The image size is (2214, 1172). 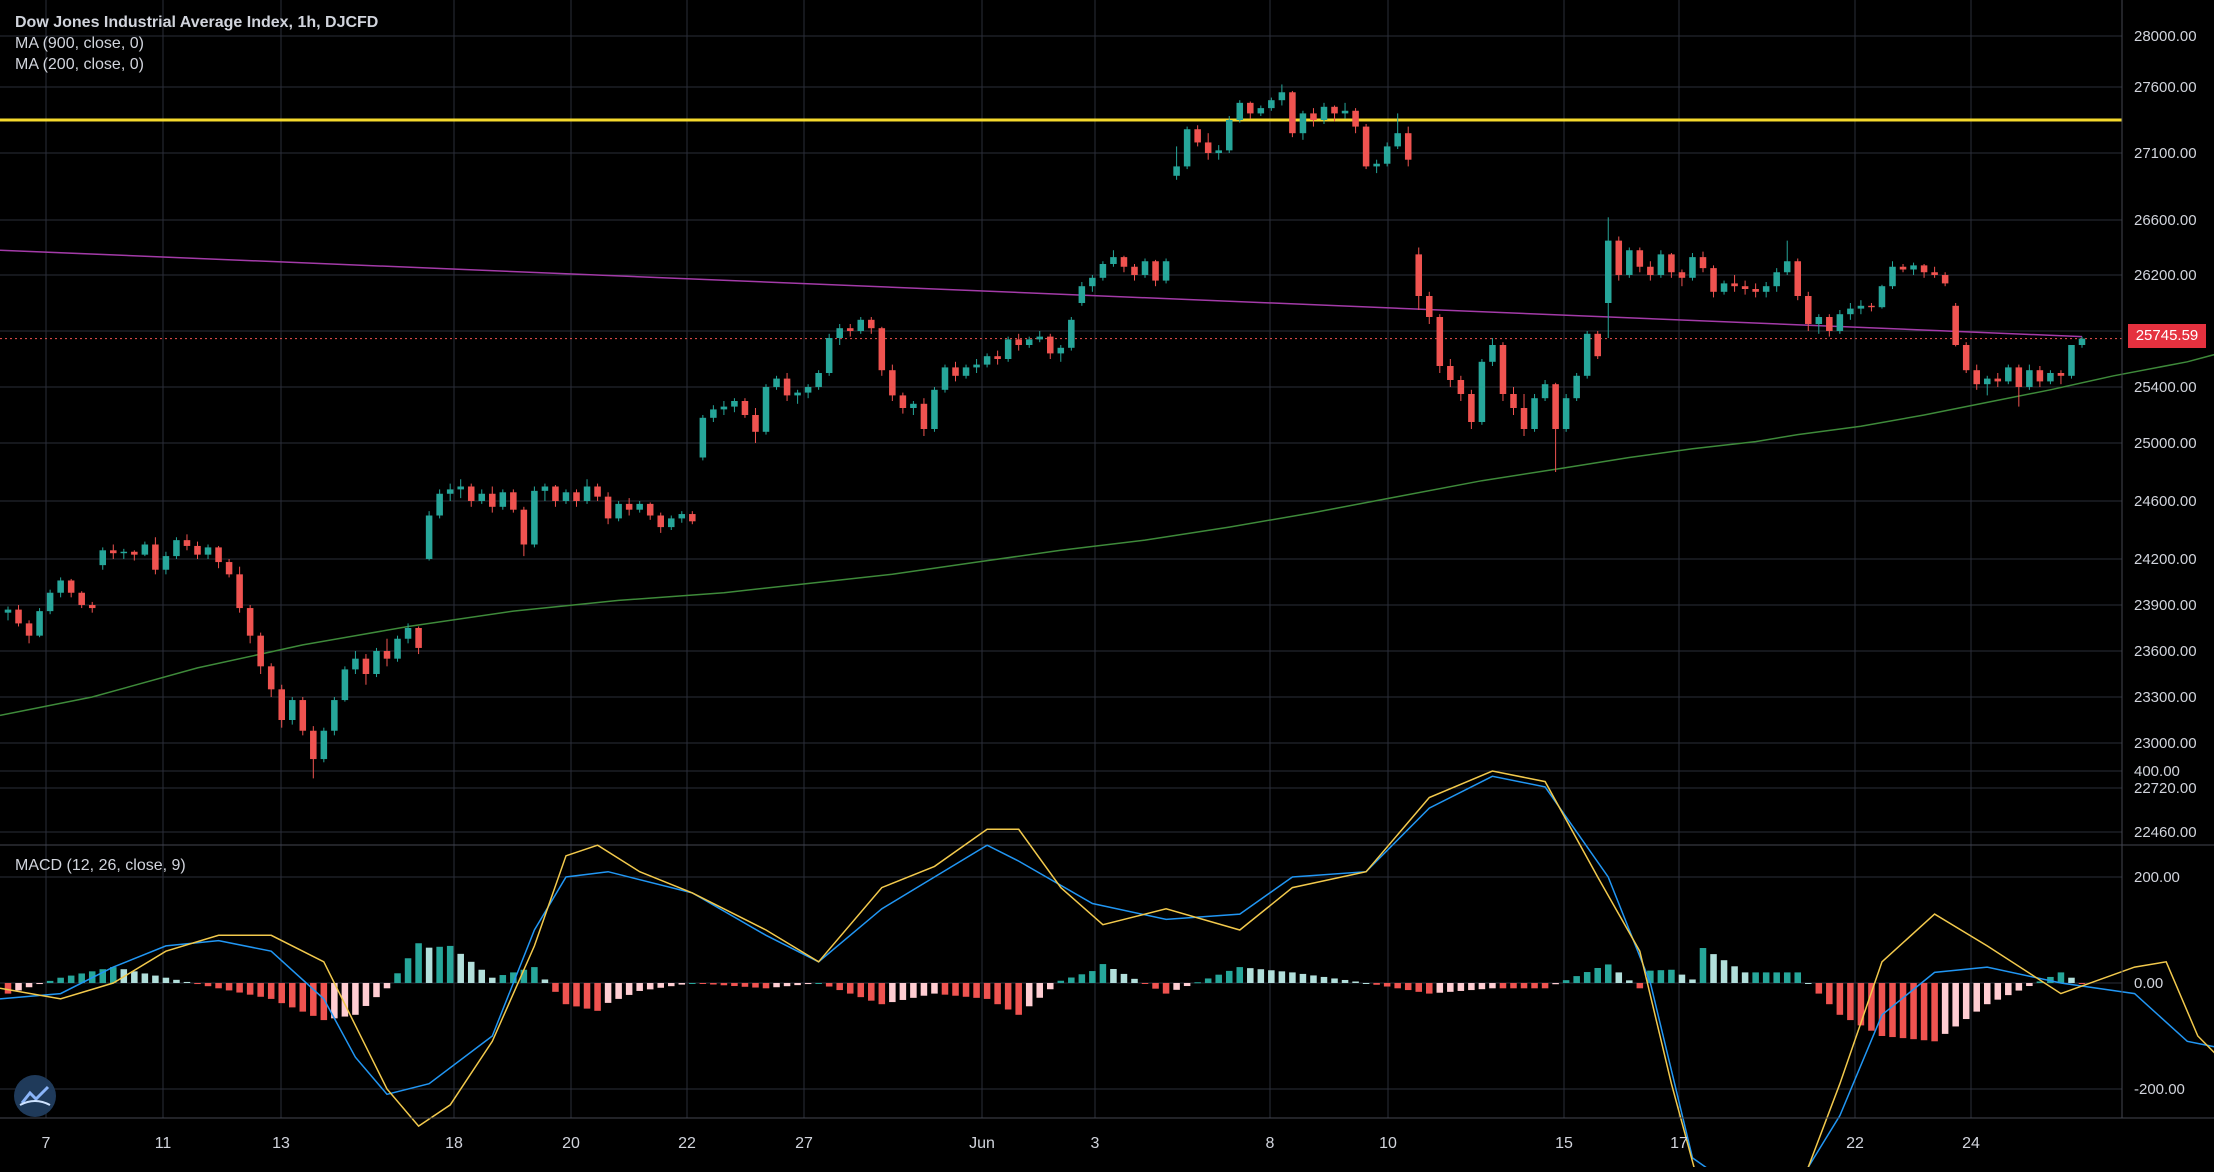 What do you see at coordinates (35, 1096) in the screenshot?
I see `tradingview-logo-icon` at bounding box center [35, 1096].